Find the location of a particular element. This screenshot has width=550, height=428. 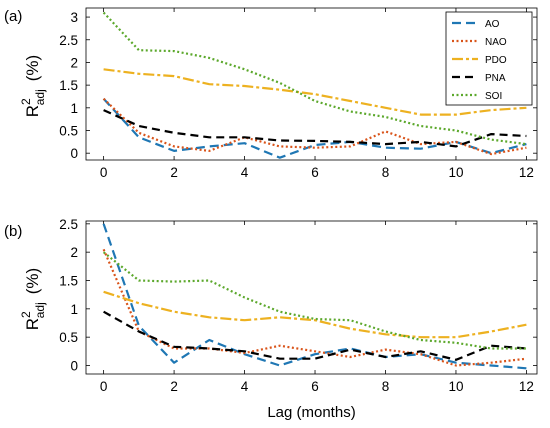

panel-label: (a) is located at coordinates (13, 16).